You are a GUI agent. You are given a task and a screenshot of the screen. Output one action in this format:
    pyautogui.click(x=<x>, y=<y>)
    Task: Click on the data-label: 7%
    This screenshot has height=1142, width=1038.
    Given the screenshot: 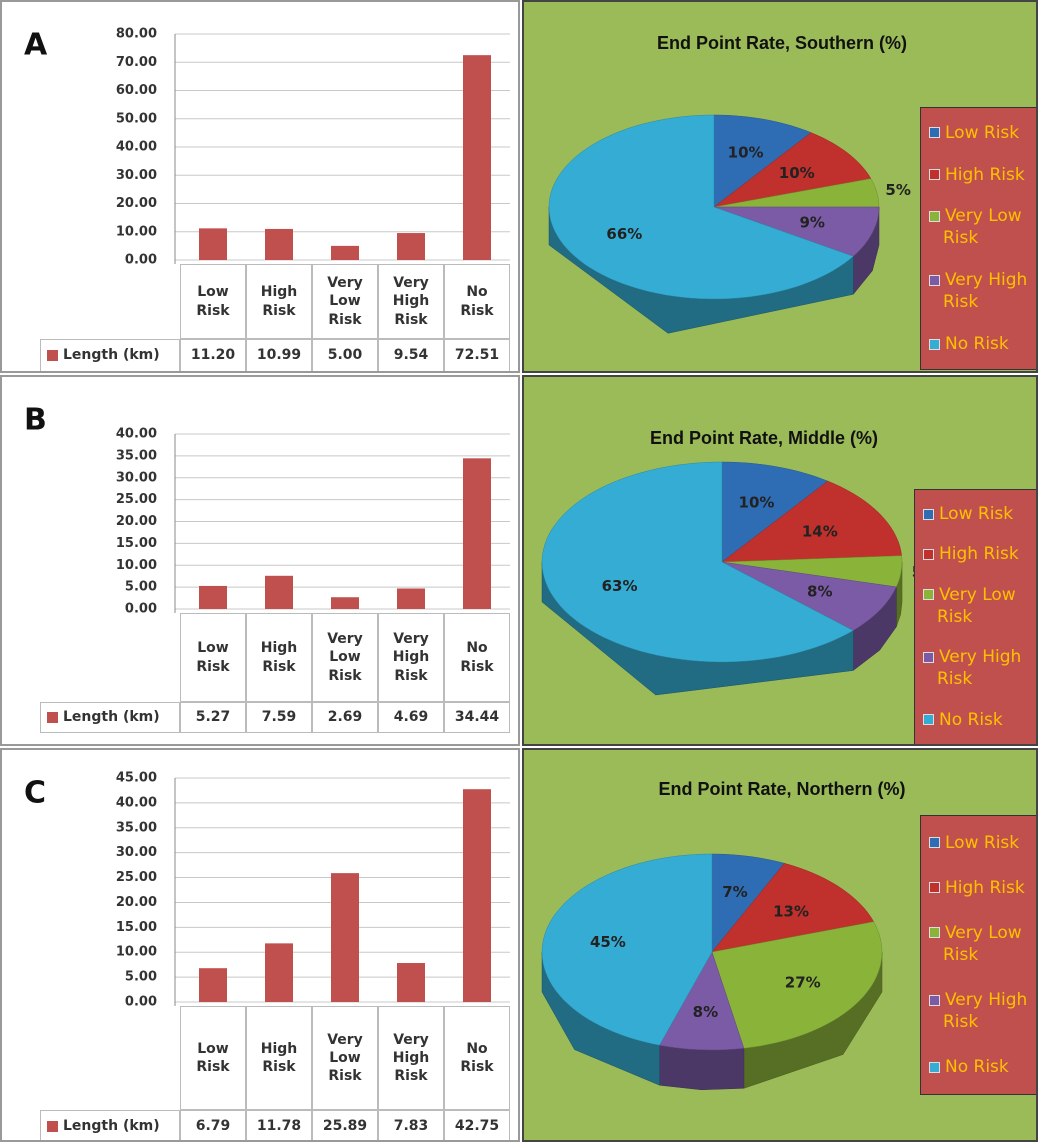 What is the action you would take?
    pyautogui.click(x=734, y=892)
    